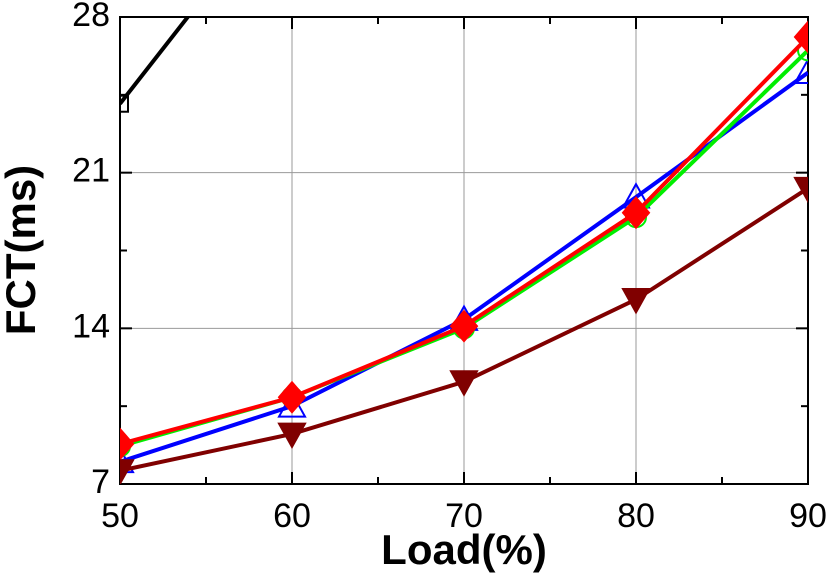 The image size is (830, 580). What do you see at coordinates (91, 326) in the screenshot?
I see `y-tick-label: 14` at bounding box center [91, 326].